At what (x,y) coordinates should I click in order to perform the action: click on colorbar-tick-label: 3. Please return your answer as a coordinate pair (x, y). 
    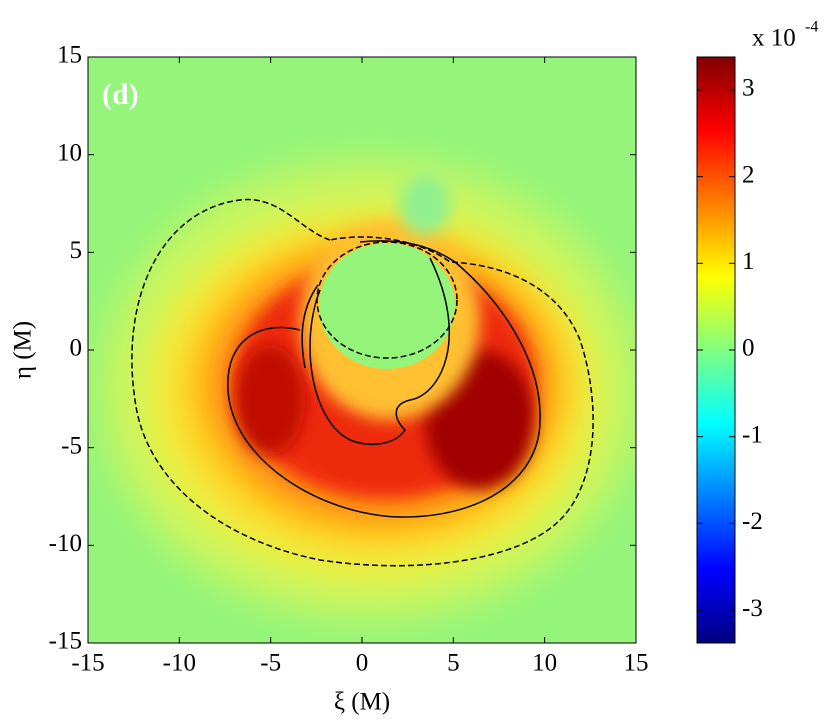
    Looking at the image, I should click on (748, 88).